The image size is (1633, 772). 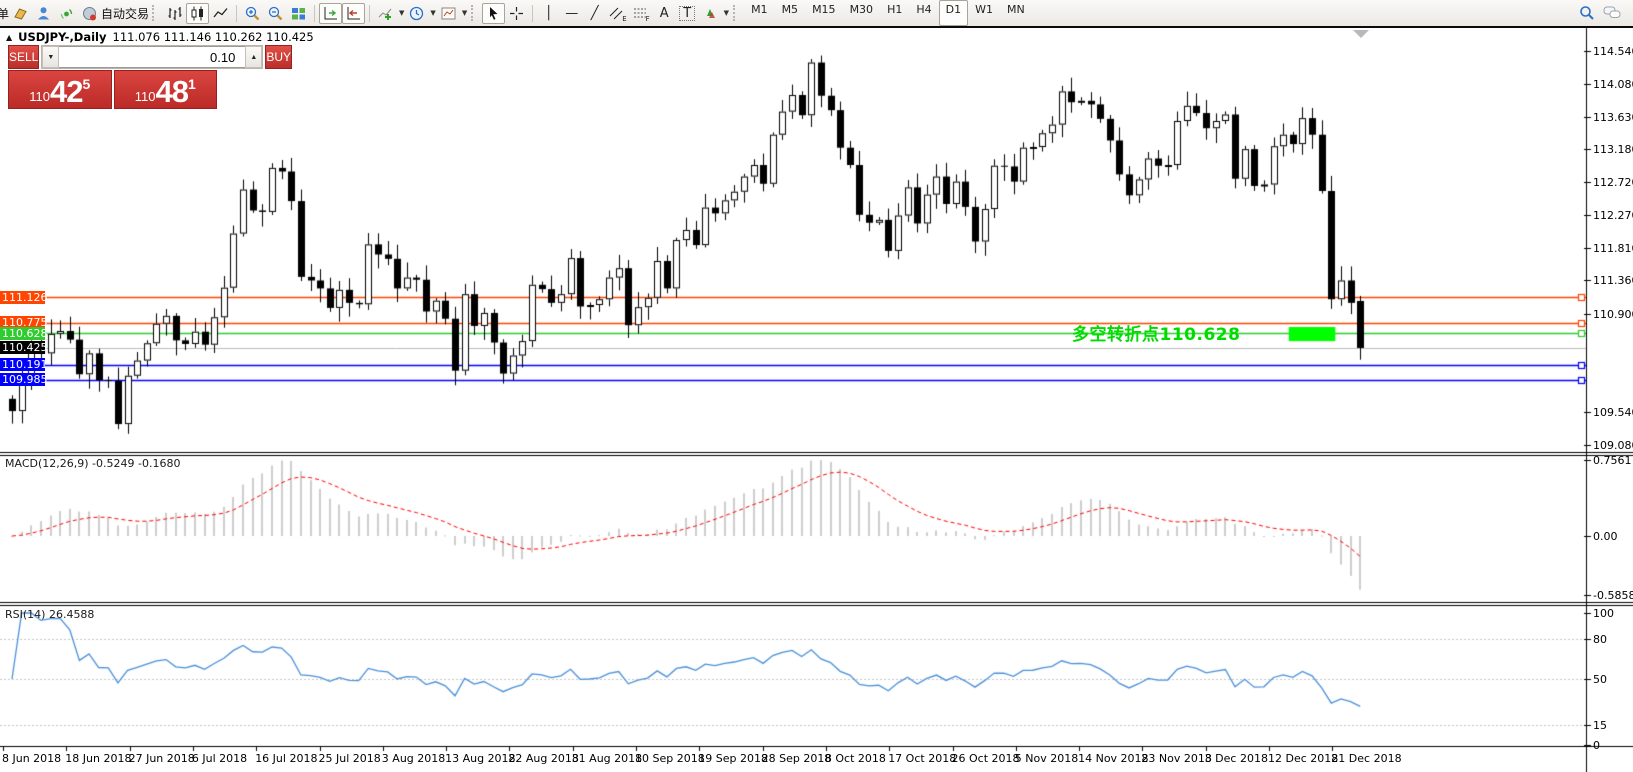 I want to click on date-tick-label: 10 Sep 2018, so click(x=670, y=758).